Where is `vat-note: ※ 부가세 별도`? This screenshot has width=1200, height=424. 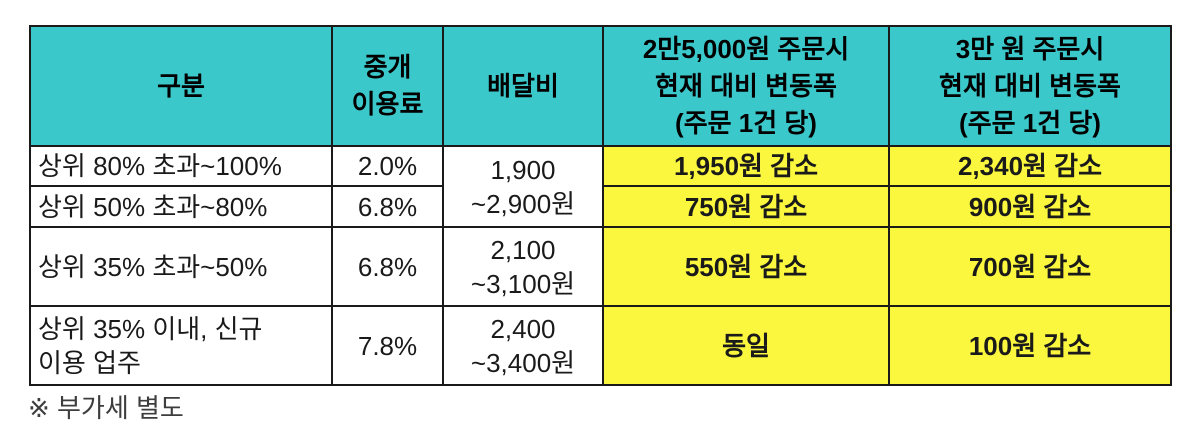
vat-note: ※ 부가세 별도 is located at coordinates (106, 408).